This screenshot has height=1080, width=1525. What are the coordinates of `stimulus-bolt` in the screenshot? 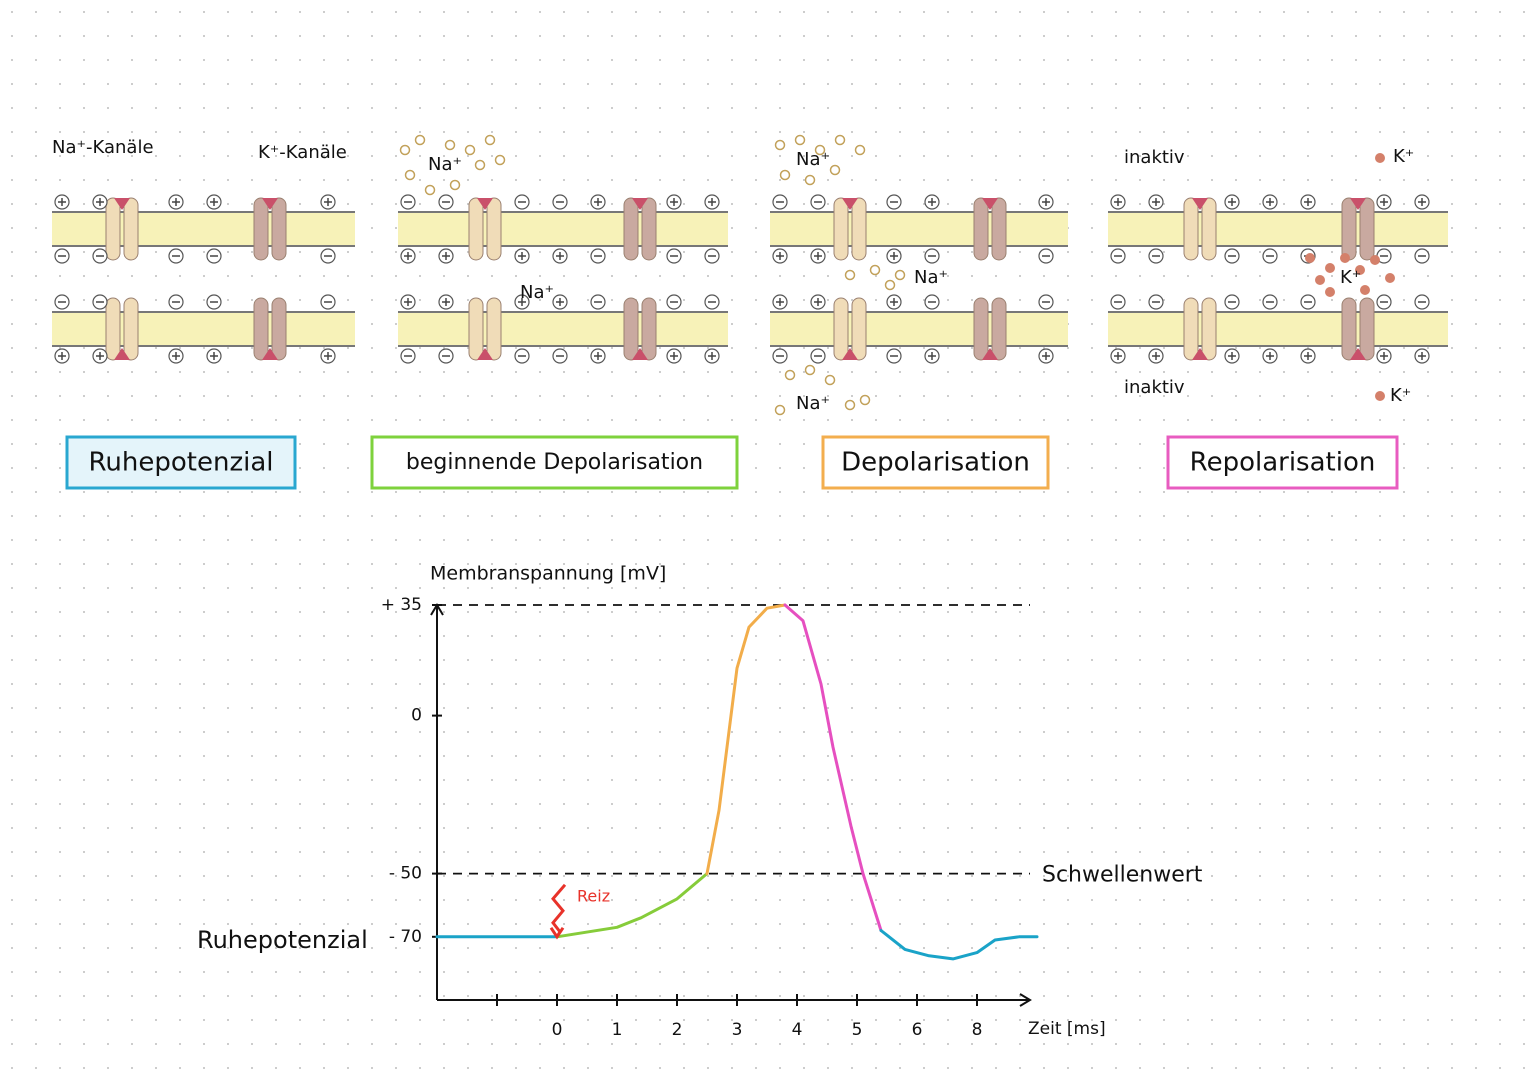 It's located at (558, 911).